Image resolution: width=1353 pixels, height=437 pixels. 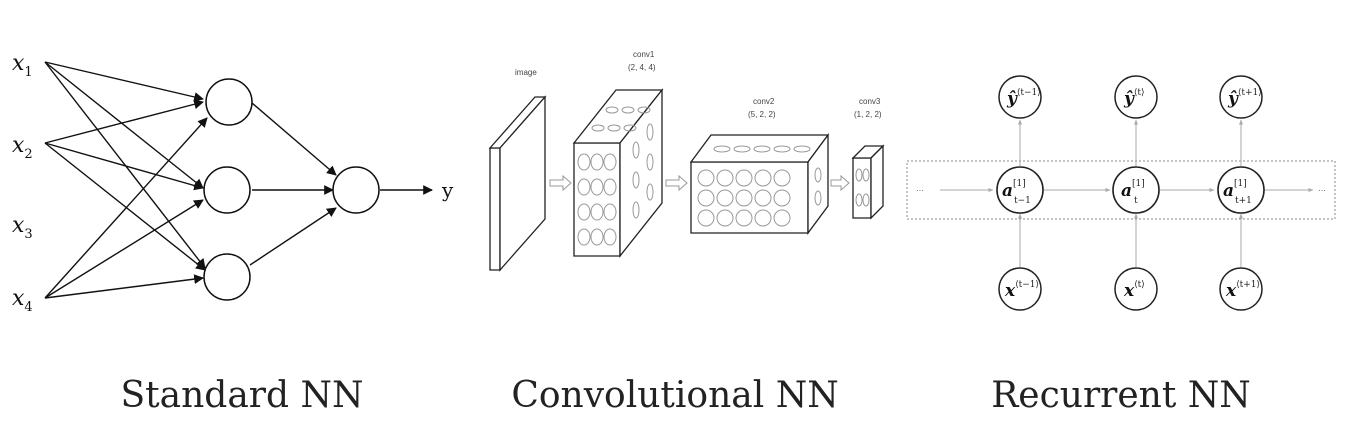 I want to click on conv3-dims: (1, 2, 2), so click(x=868, y=114).